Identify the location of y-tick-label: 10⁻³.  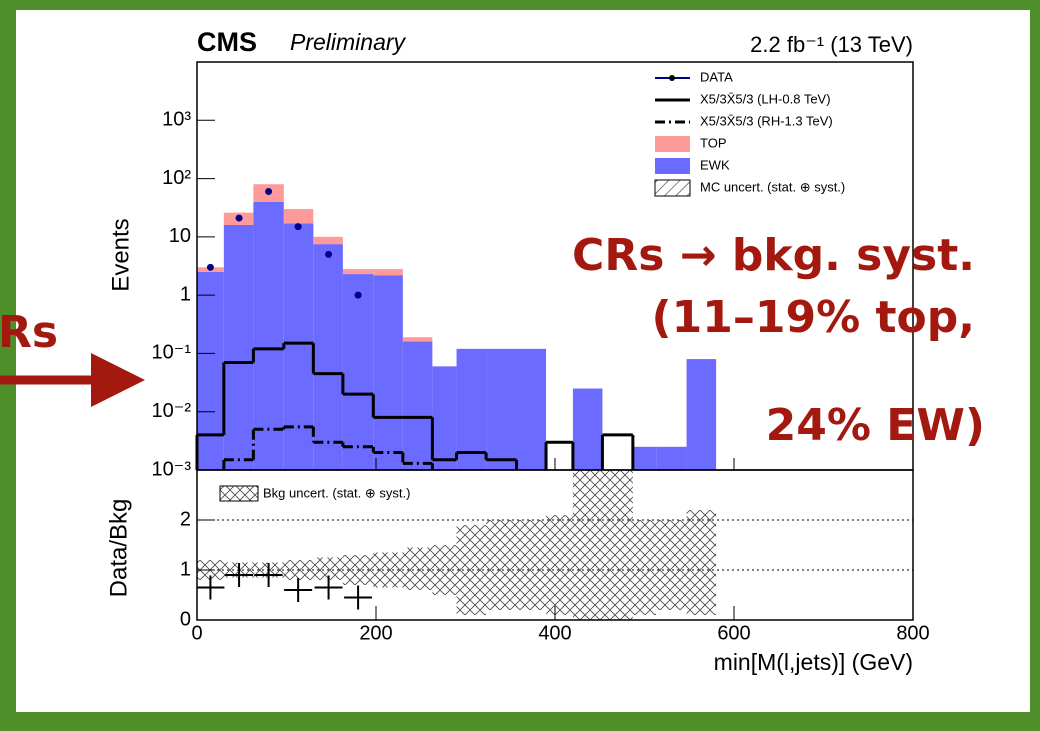
(172, 469).